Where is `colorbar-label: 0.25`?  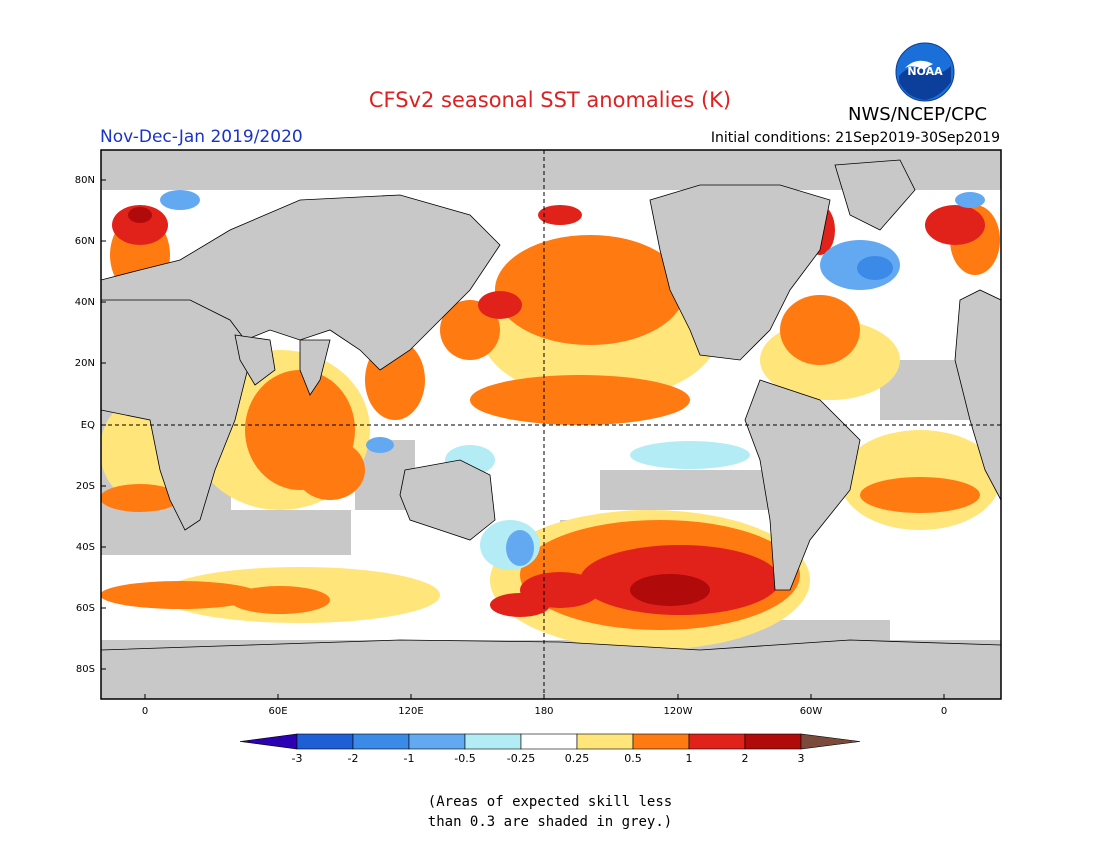 colorbar-label: 0.25 is located at coordinates (577, 758).